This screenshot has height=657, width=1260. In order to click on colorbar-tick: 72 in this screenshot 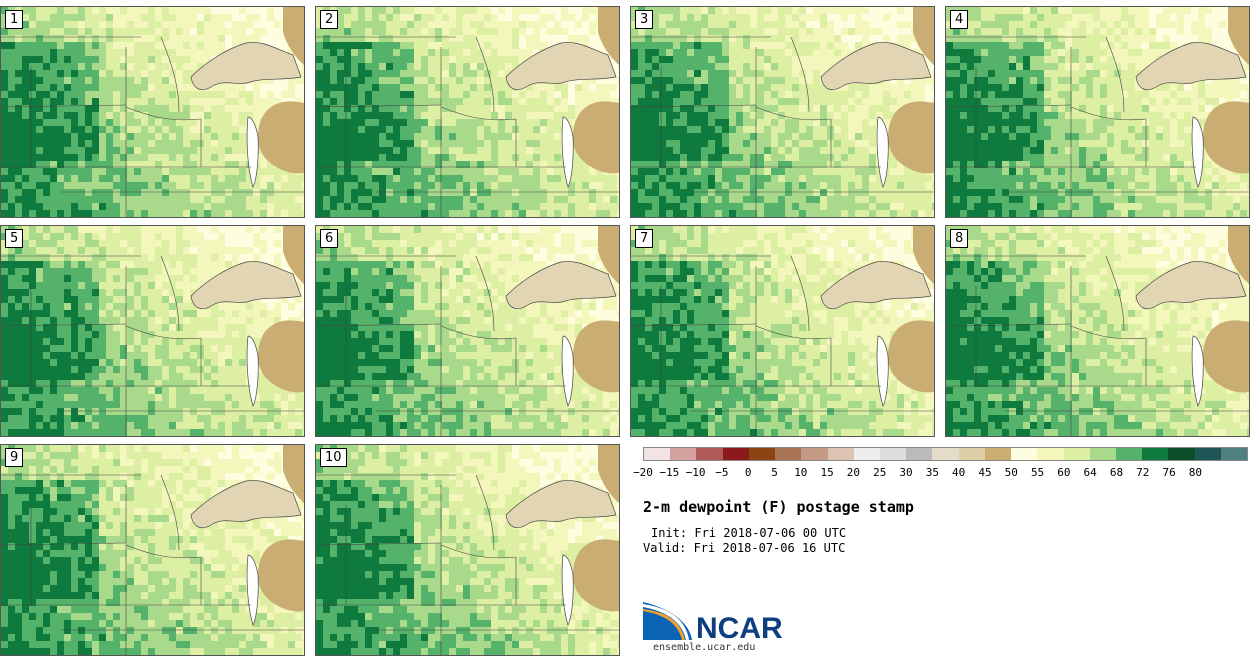, I will do `click(1143, 472)`.